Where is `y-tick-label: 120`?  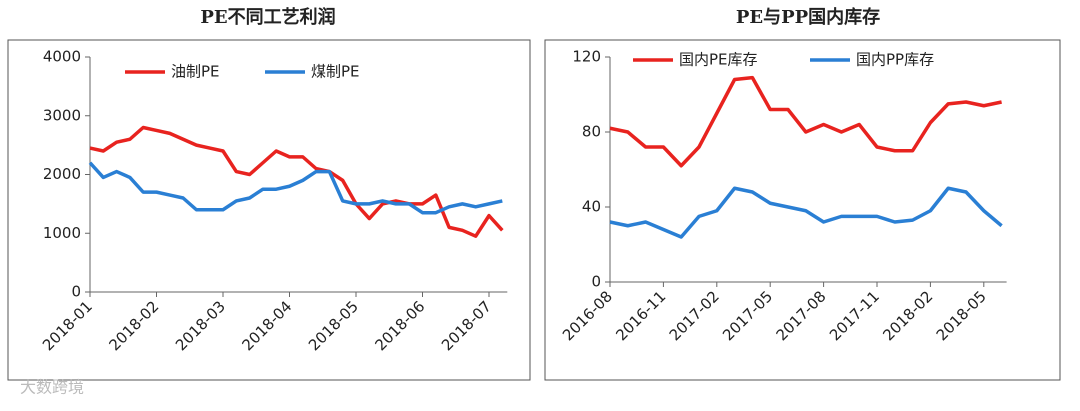
y-tick-label: 120 is located at coordinates (586, 57).